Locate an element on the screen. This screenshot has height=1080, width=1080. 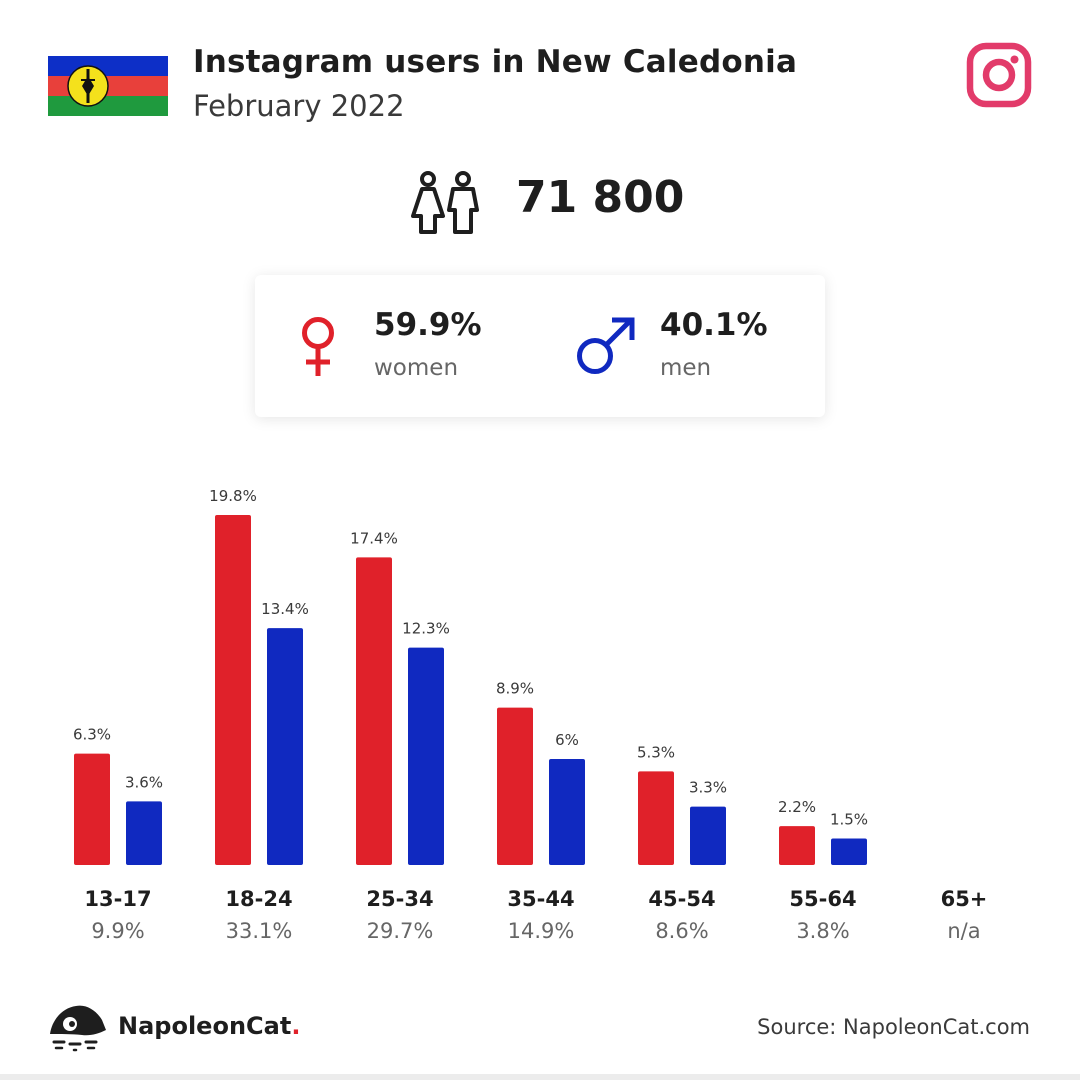
category-total-13-17: 9.9% is located at coordinates (117, 931).